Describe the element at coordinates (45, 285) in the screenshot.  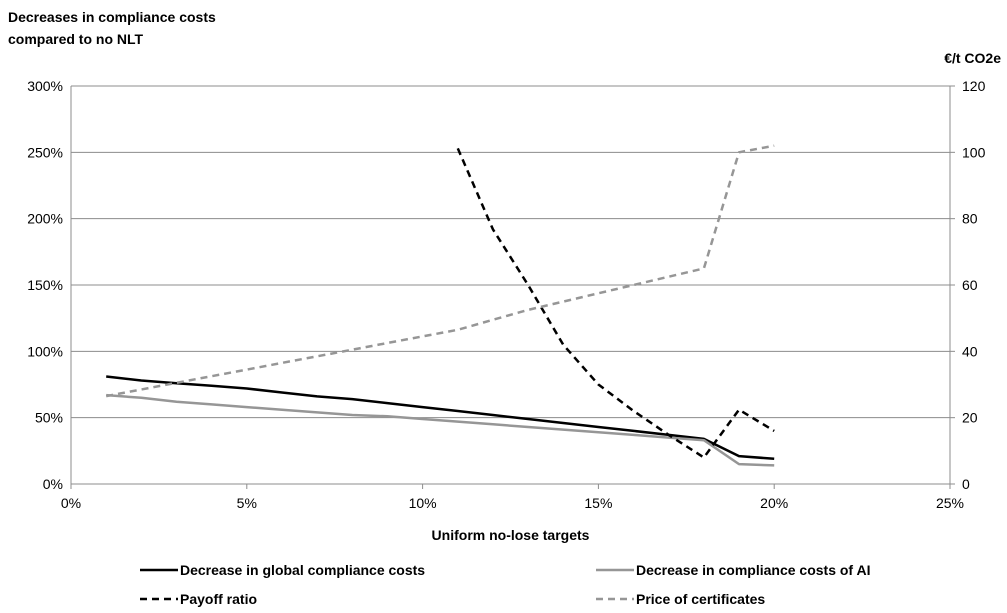
I see `y-left-tick-label: 150%` at that location.